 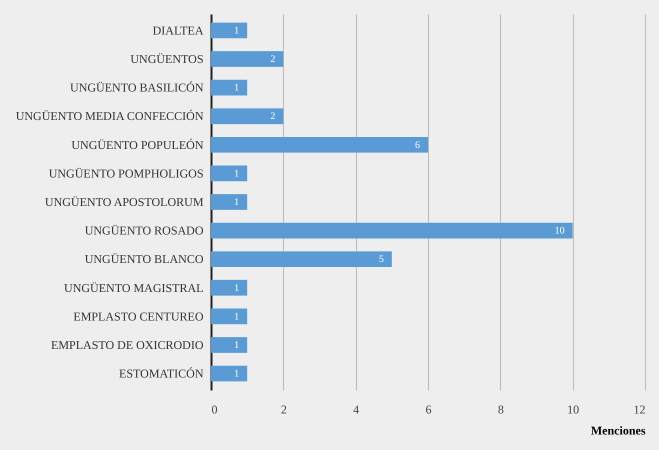 What do you see at coordinates (137, 145) in the screenshot?
I see `y-tick-label: UNGÜENTO POPULEÓN` at bounding box center [137, 145].